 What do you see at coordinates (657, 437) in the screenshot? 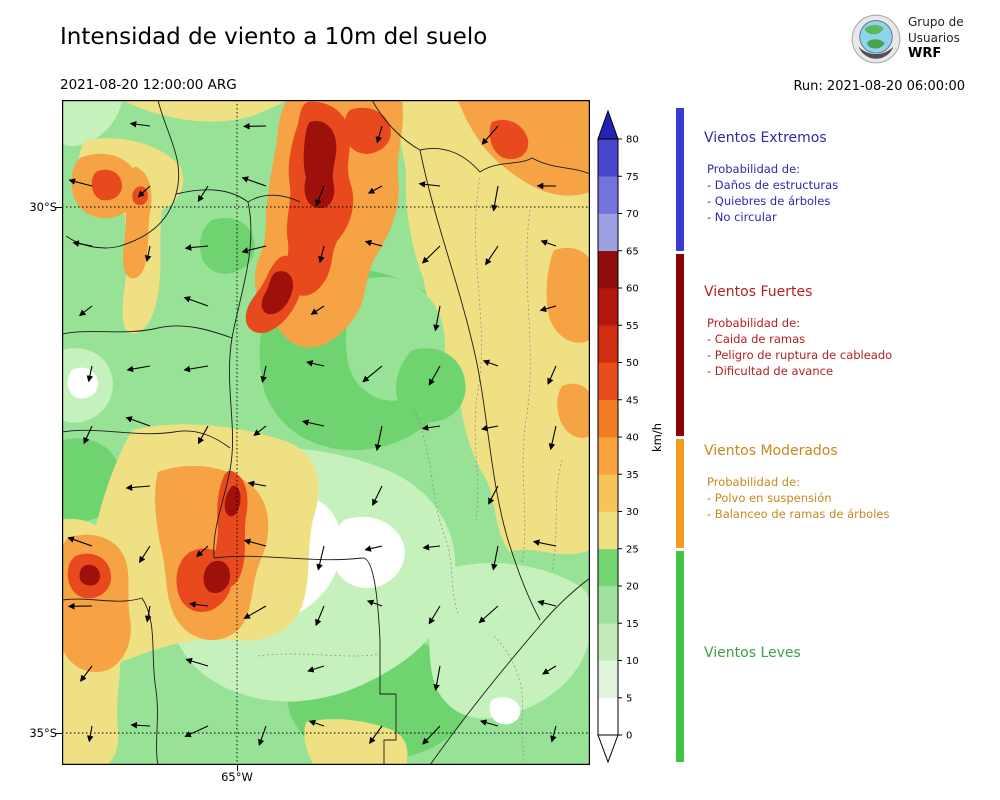
I see `colorbar-unit-label: km/h` at bounding box center [657, 437].